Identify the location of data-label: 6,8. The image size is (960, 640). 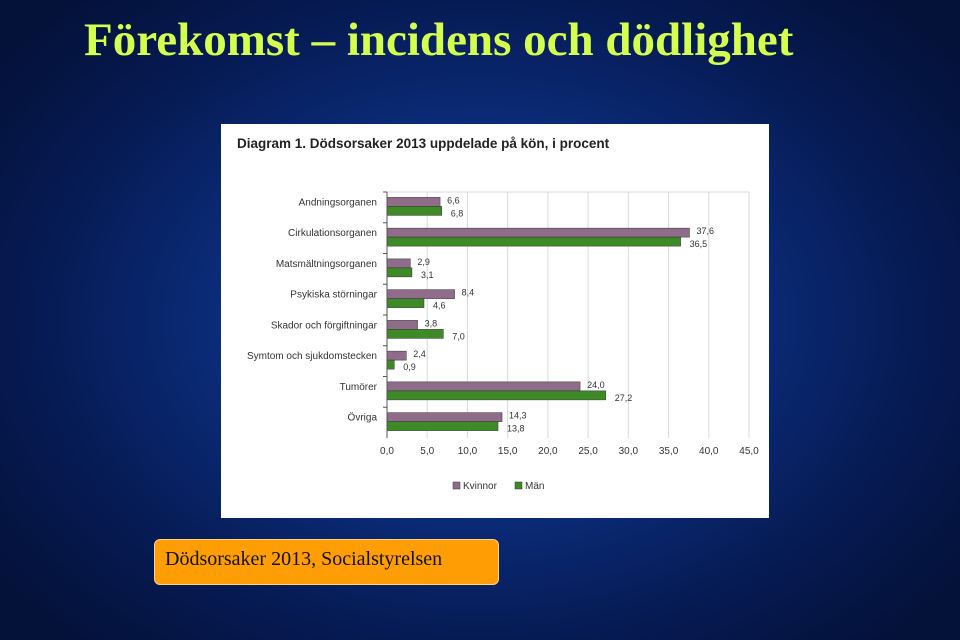
(457, 213).